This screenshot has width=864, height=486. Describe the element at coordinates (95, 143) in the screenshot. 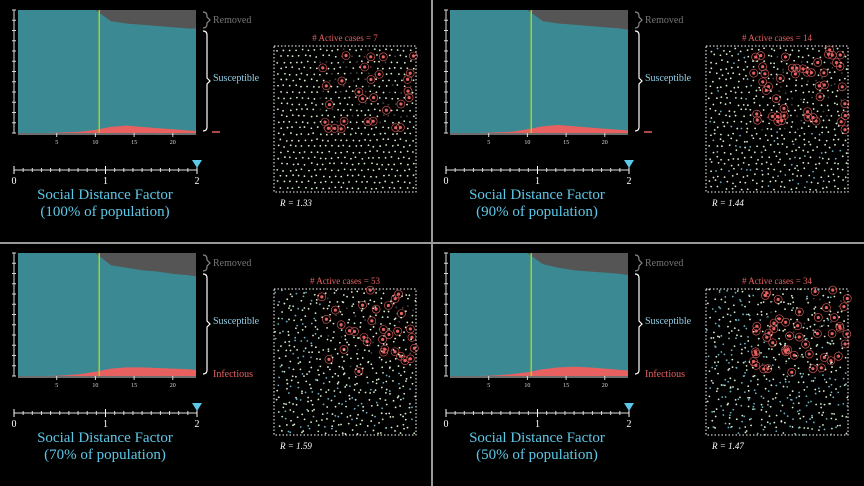

I see `x-tick-label: 10` at that location.